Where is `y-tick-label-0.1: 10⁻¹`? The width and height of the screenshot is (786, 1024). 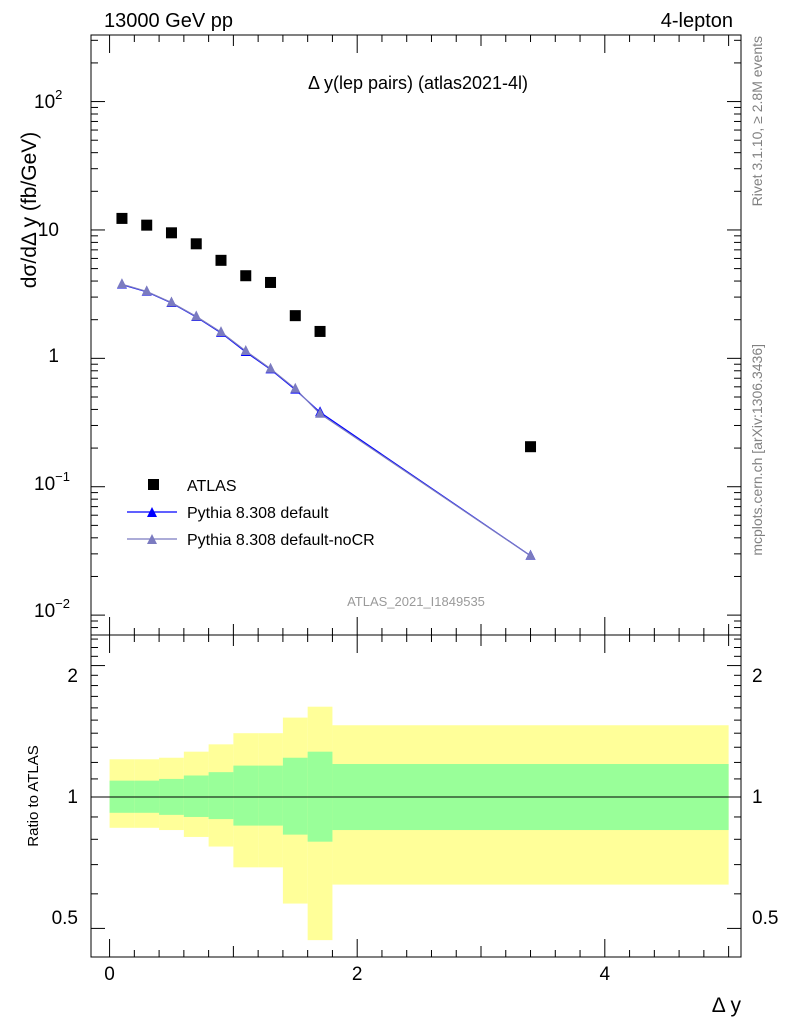
y-tick-label-0.1: 10⁻¹ is located at coordinates (52, 482).